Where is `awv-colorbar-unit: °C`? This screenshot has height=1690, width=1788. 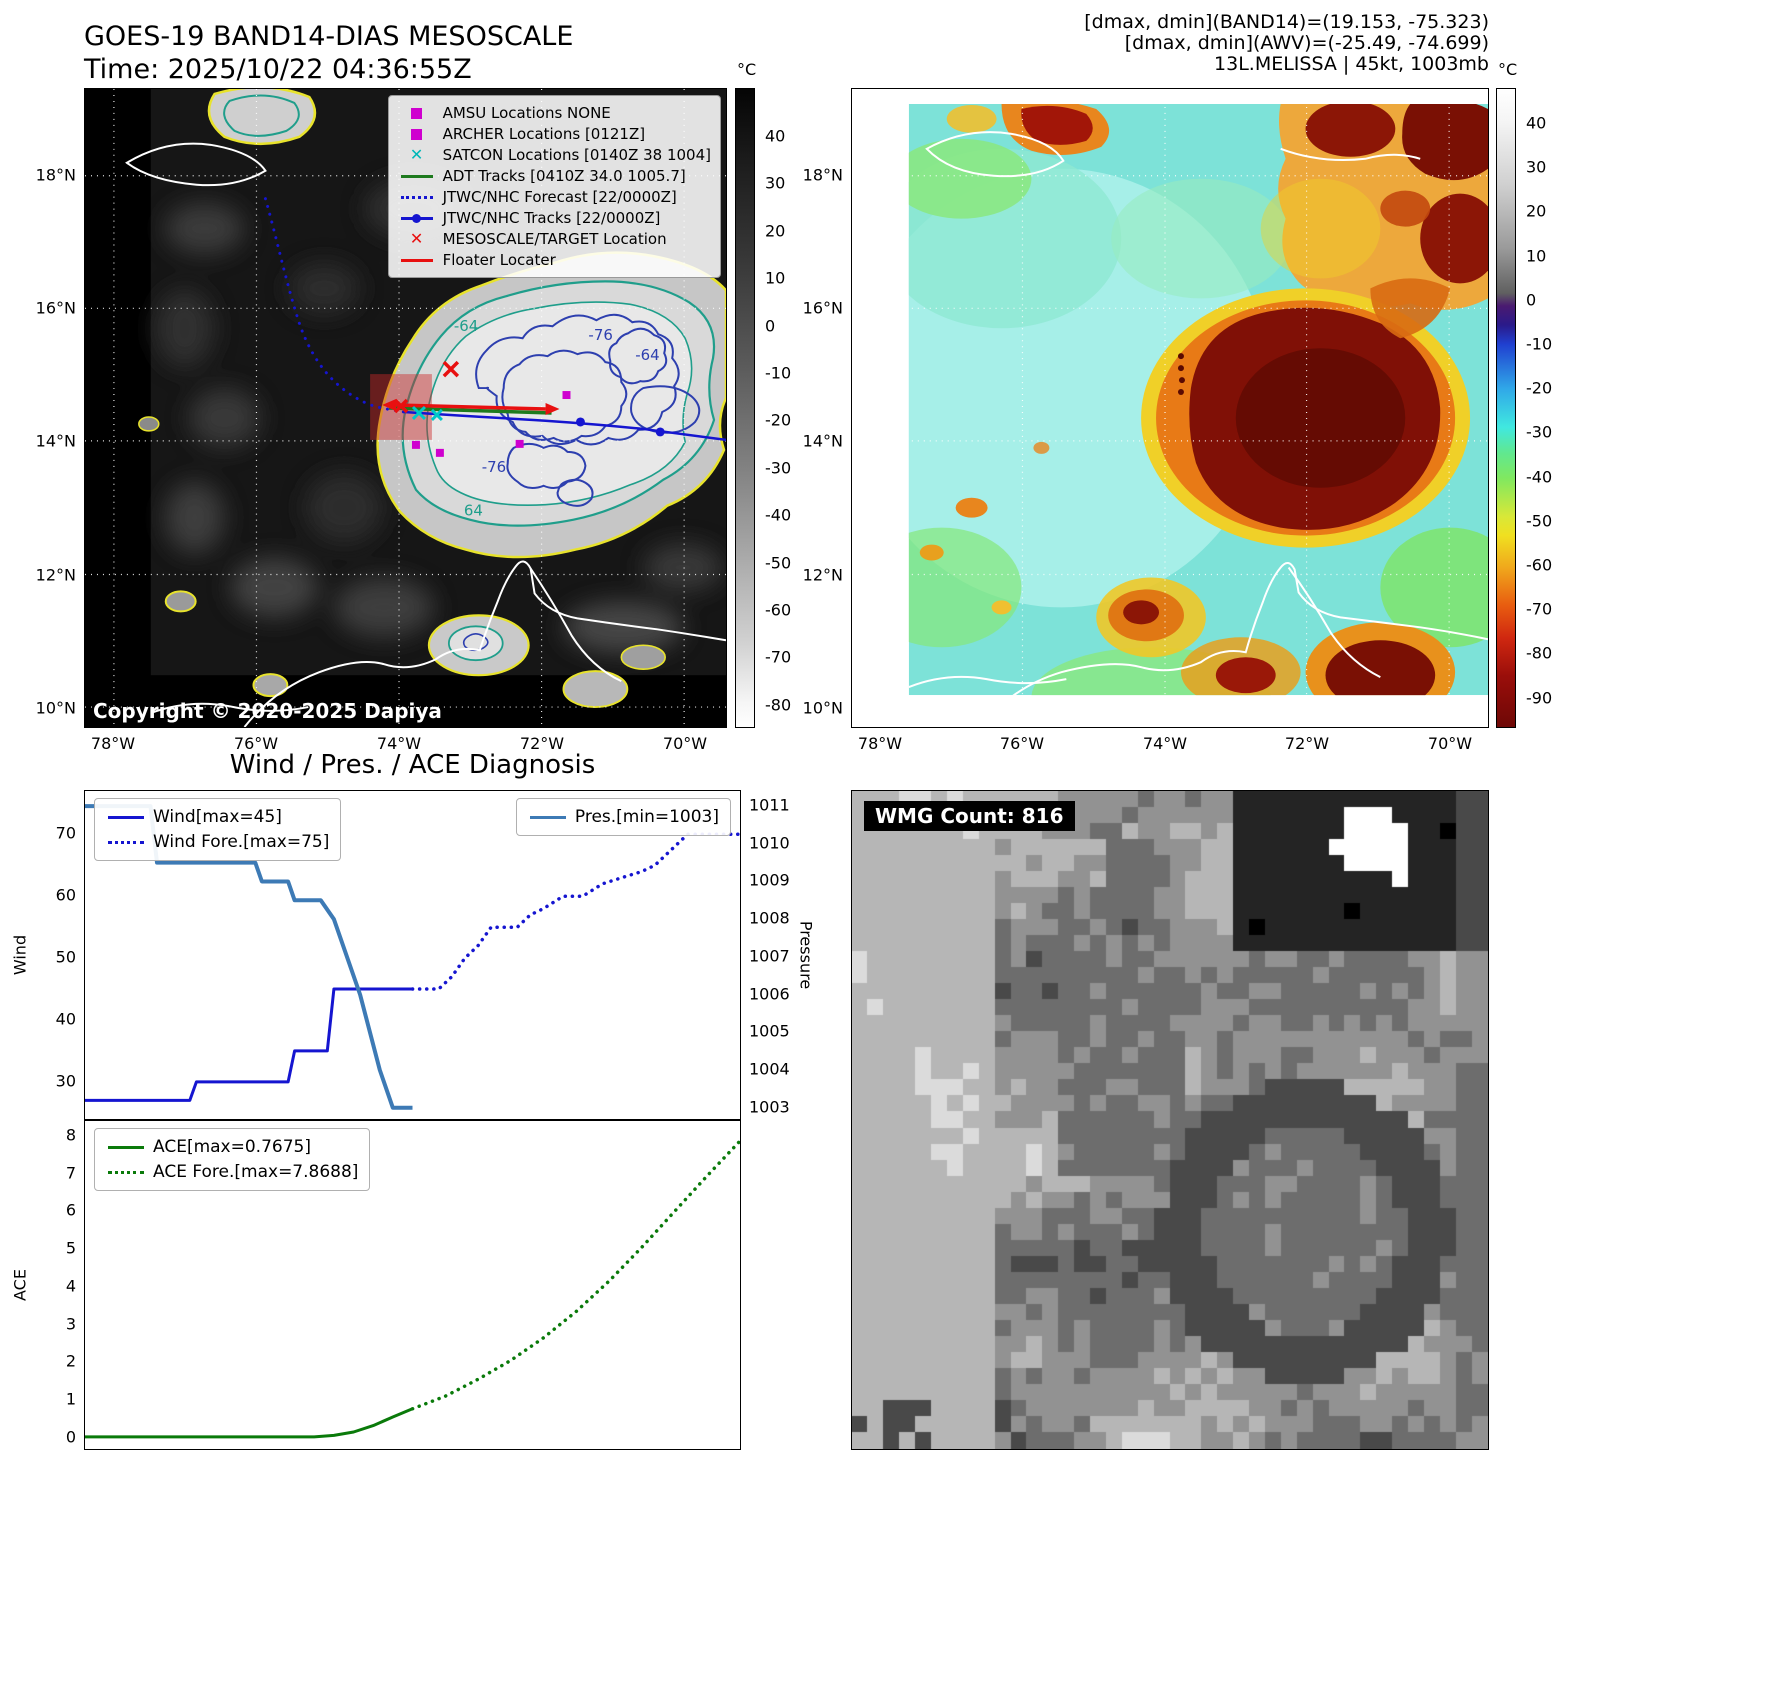
awv-colorbar-unit: °C is located at coordinates (1508, 69).